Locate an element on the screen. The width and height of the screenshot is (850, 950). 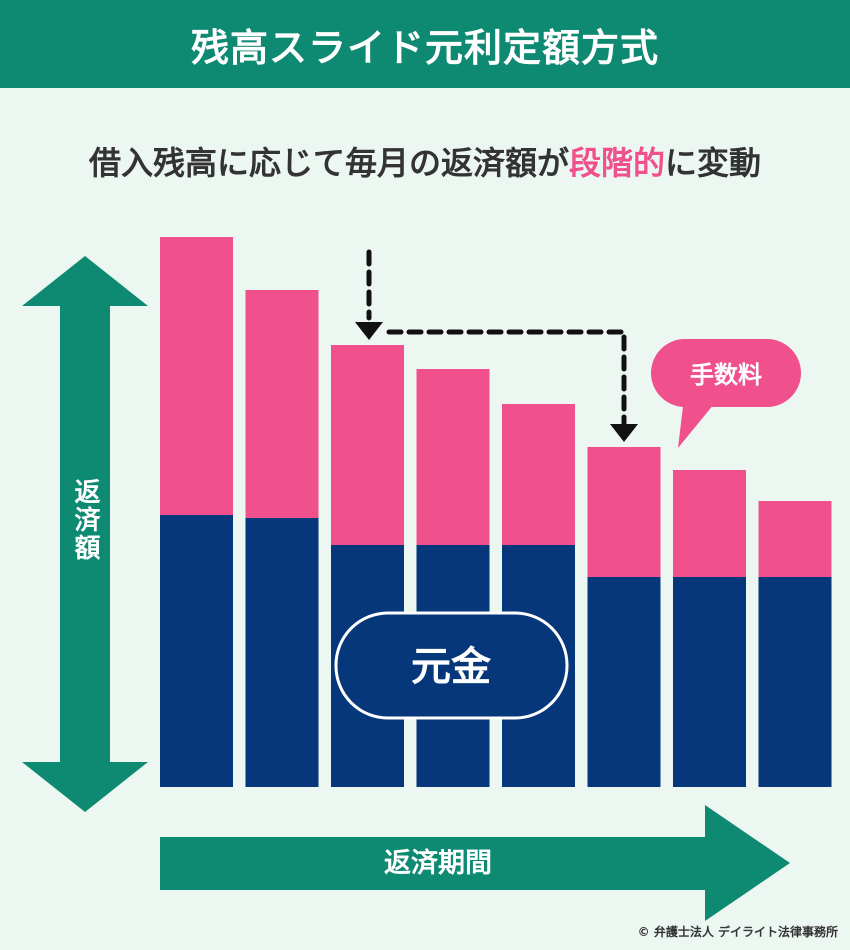
principal-label-pill: 元金 is located at coordinates (451, 665).